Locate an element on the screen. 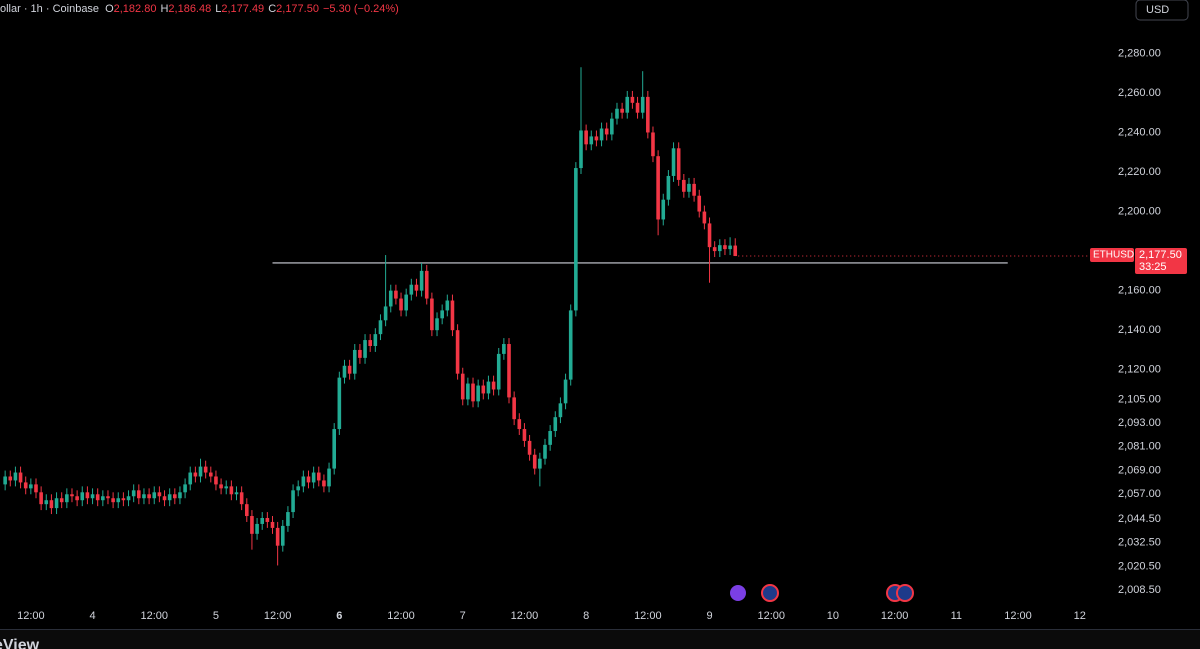 This screenshot has height=649, width=1200. x-tick-label: 9 is located at coordinates (709, 616).